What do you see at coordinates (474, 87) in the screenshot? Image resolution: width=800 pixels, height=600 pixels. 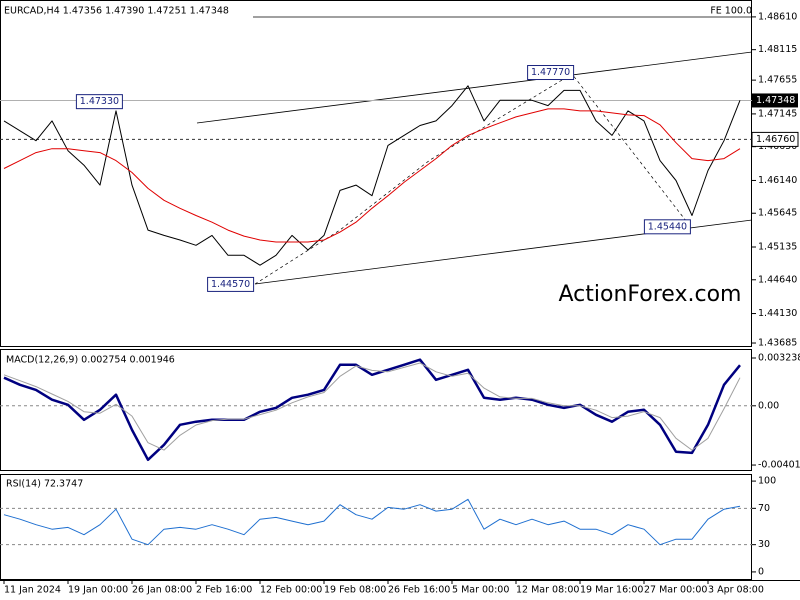 I see `channel-upper` at bounding box center [474, 87].